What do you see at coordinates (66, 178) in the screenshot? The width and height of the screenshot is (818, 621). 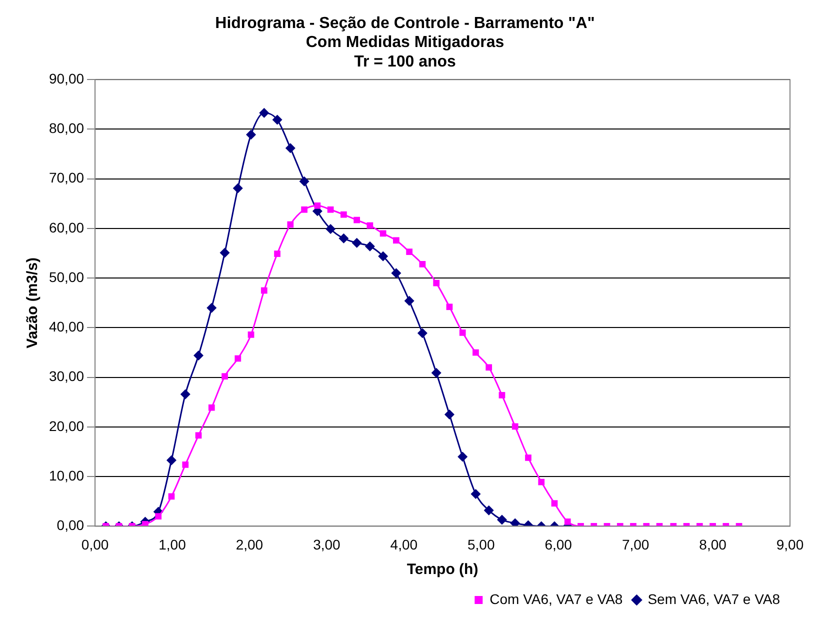 I see `y-tick-label: 70,00` at bounding box center [66, 178].